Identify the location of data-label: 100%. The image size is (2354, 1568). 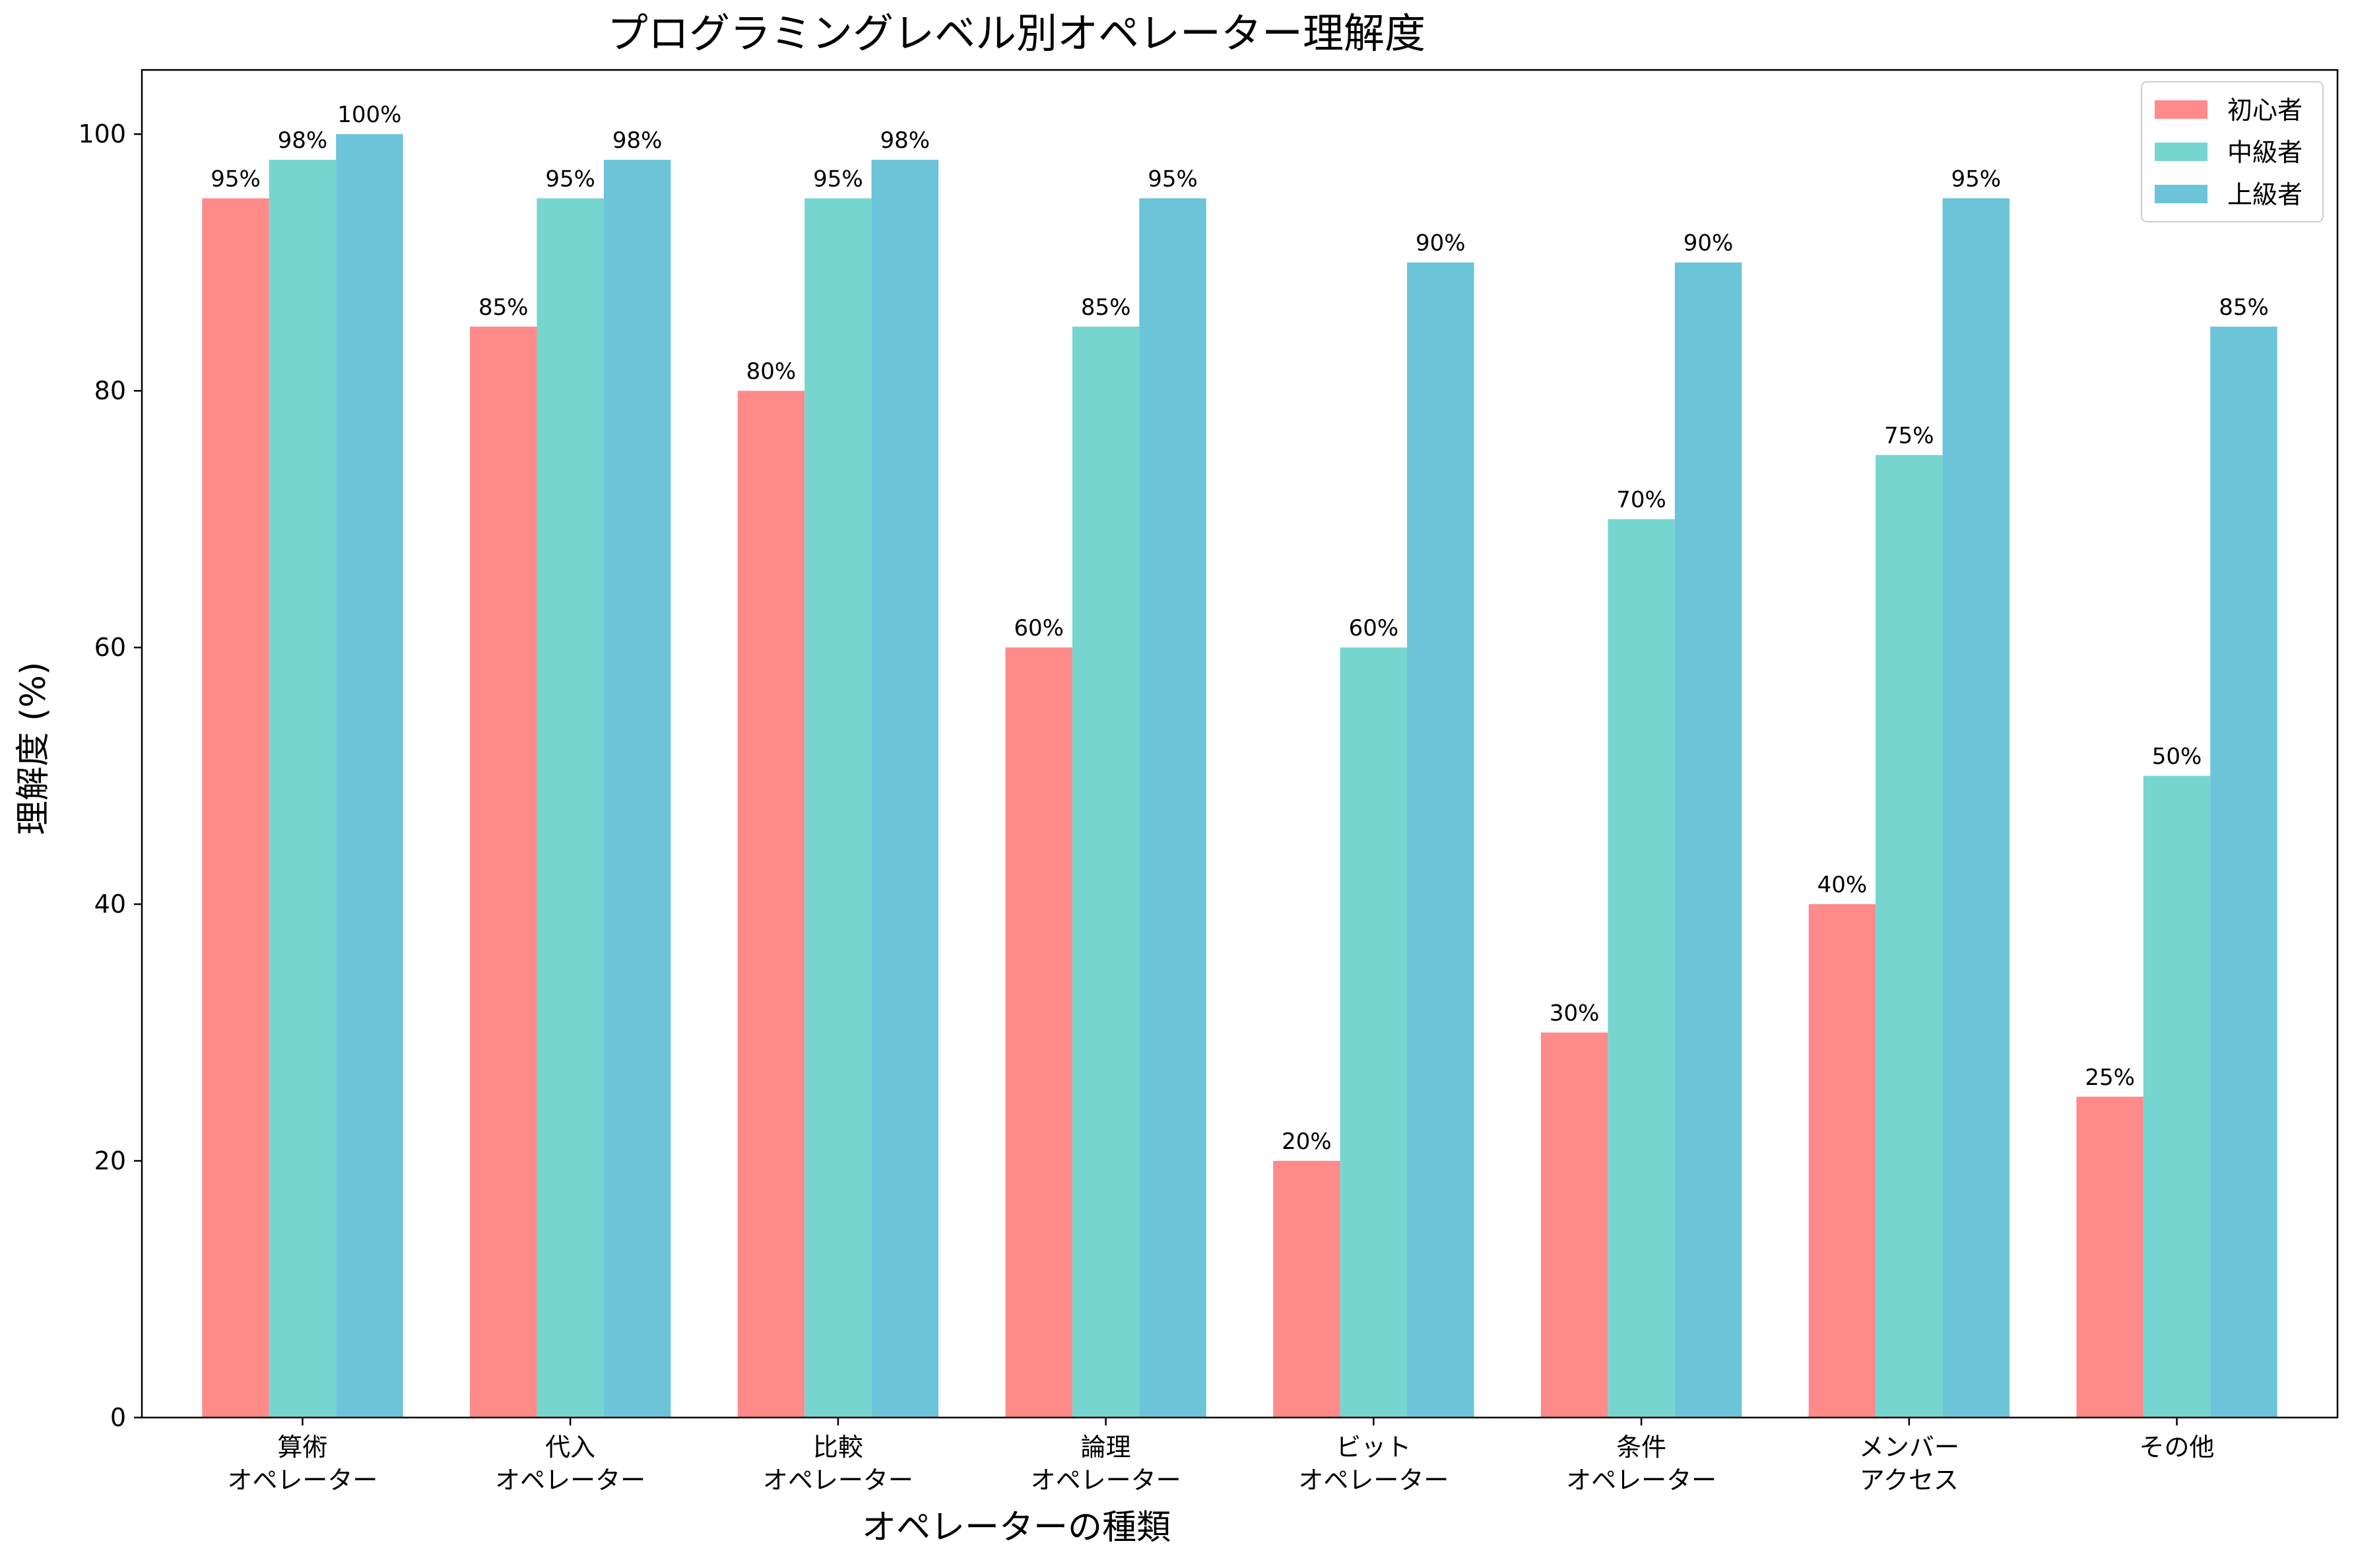
(369, 115).